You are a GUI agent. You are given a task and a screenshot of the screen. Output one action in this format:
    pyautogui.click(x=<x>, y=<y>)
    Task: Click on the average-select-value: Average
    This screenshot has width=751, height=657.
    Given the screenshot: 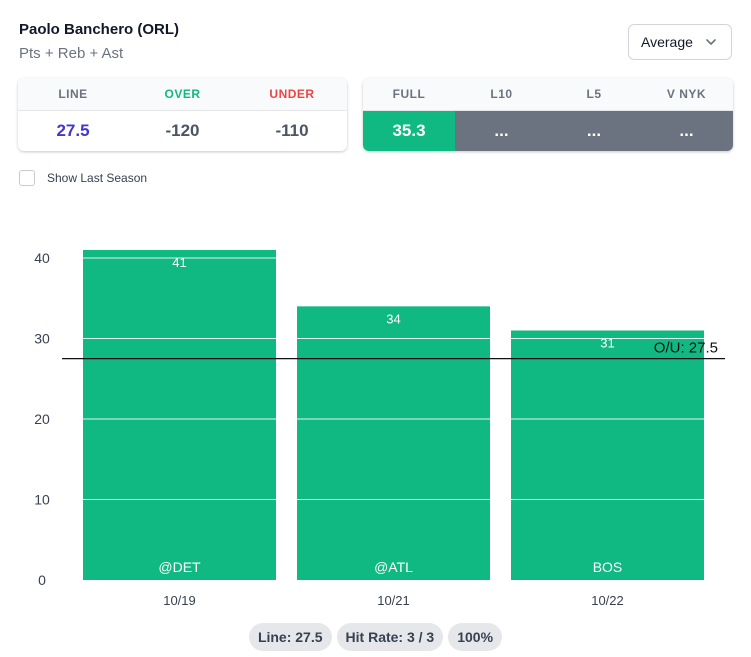 What is the action you would take?
    pyautogui.click(x=667, y=42)
    